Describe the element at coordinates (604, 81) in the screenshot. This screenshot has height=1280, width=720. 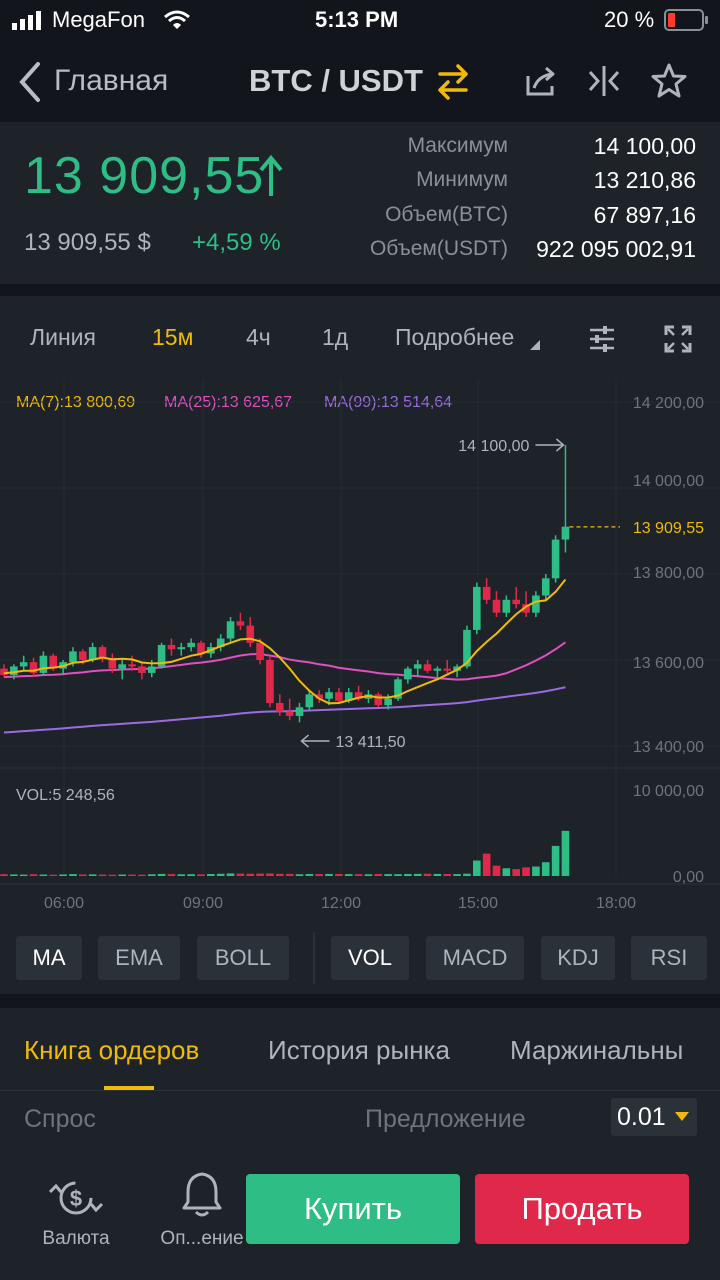
I see `compare-icon` at that location.